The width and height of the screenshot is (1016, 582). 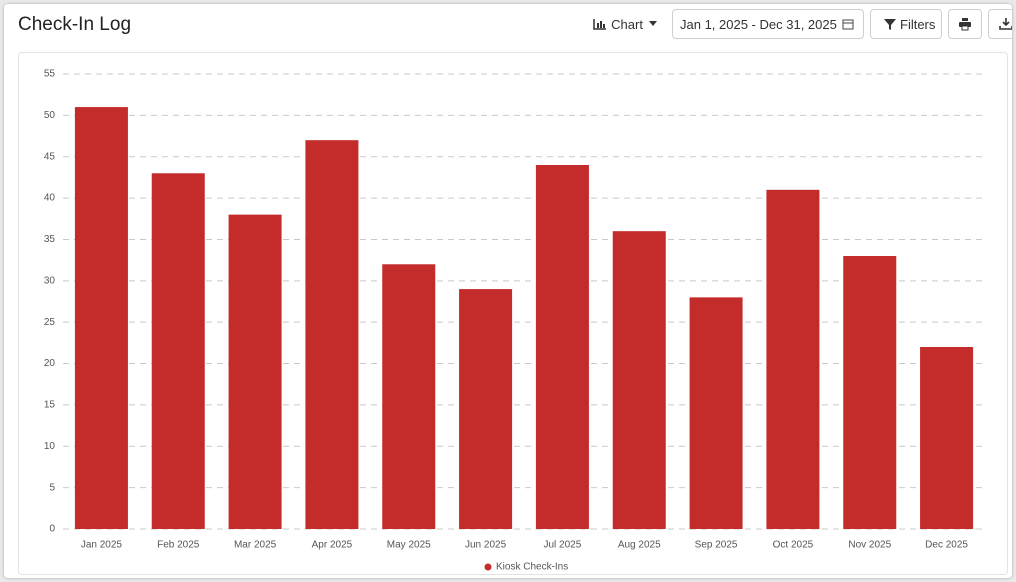 What do you see at coordinates (918, 24) in the screenshot?
I see `filters-label: Filters` at bounding box center [918, 24].